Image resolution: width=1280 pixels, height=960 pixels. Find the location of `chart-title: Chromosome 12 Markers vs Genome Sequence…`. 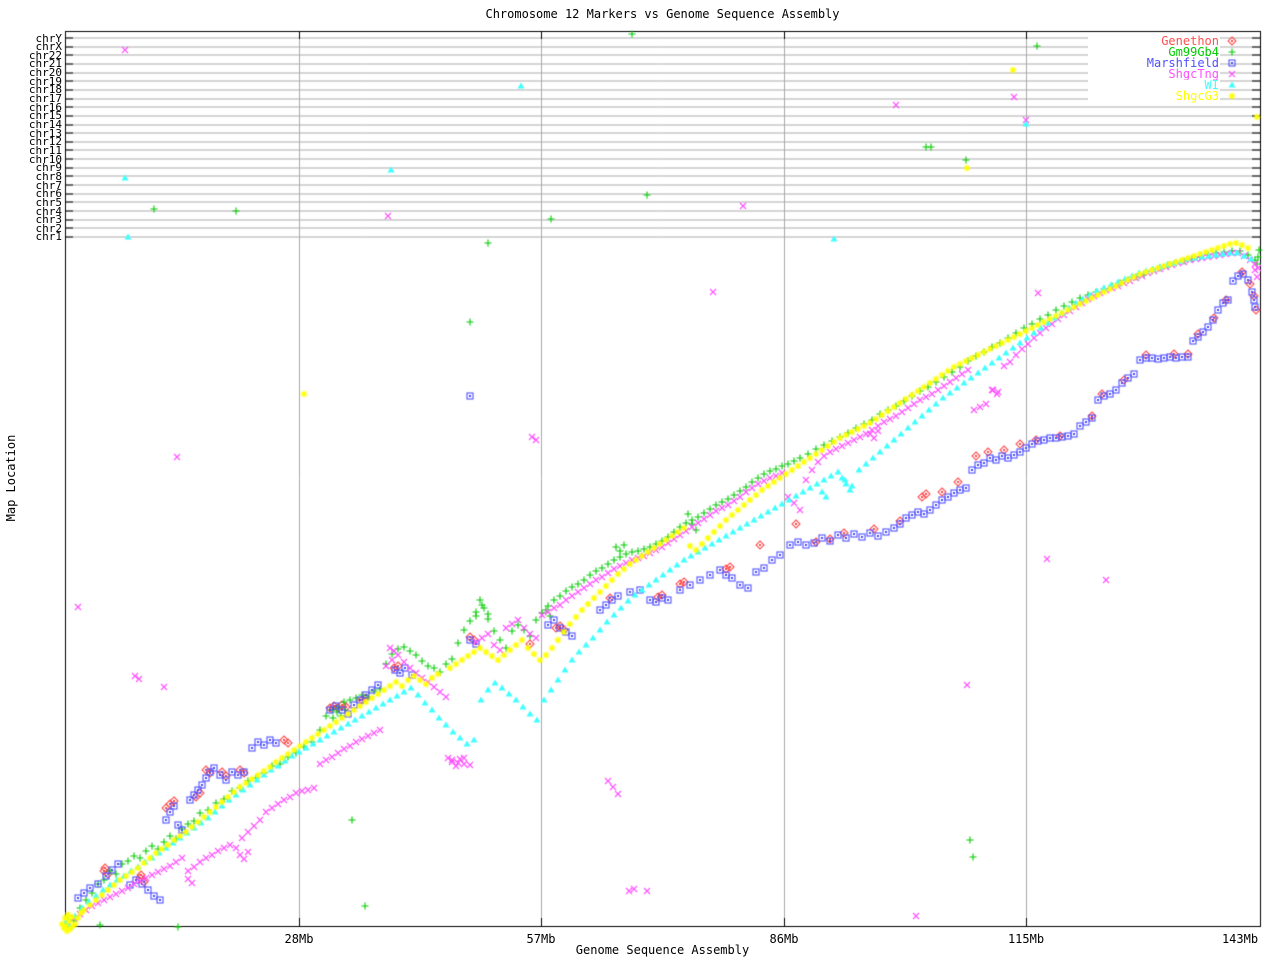

chart-title: Chromosome 12 Markers vs Genome Sequence… is located at coordinates (662, 14).